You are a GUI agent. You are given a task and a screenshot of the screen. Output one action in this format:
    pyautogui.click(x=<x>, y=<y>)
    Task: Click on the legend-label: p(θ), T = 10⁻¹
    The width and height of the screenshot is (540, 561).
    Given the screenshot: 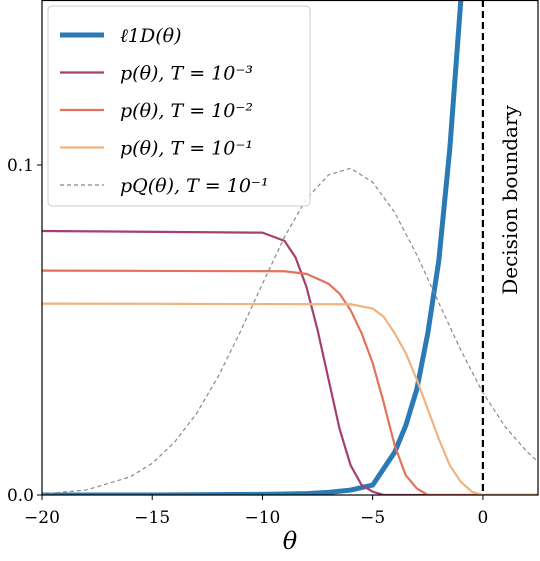 What is the action you would take?
    pyautogui.click(x=186, y=149)
    